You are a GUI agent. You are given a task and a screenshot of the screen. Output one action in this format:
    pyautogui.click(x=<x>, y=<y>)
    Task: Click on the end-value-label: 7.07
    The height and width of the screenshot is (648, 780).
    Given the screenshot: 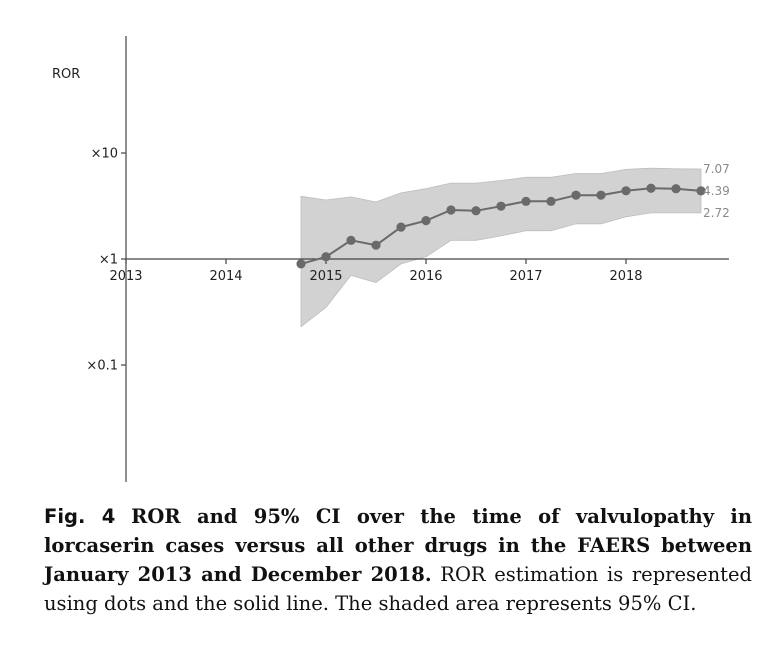 What is the action you would take?
    pyautogui.click(x=716, y=169)
    